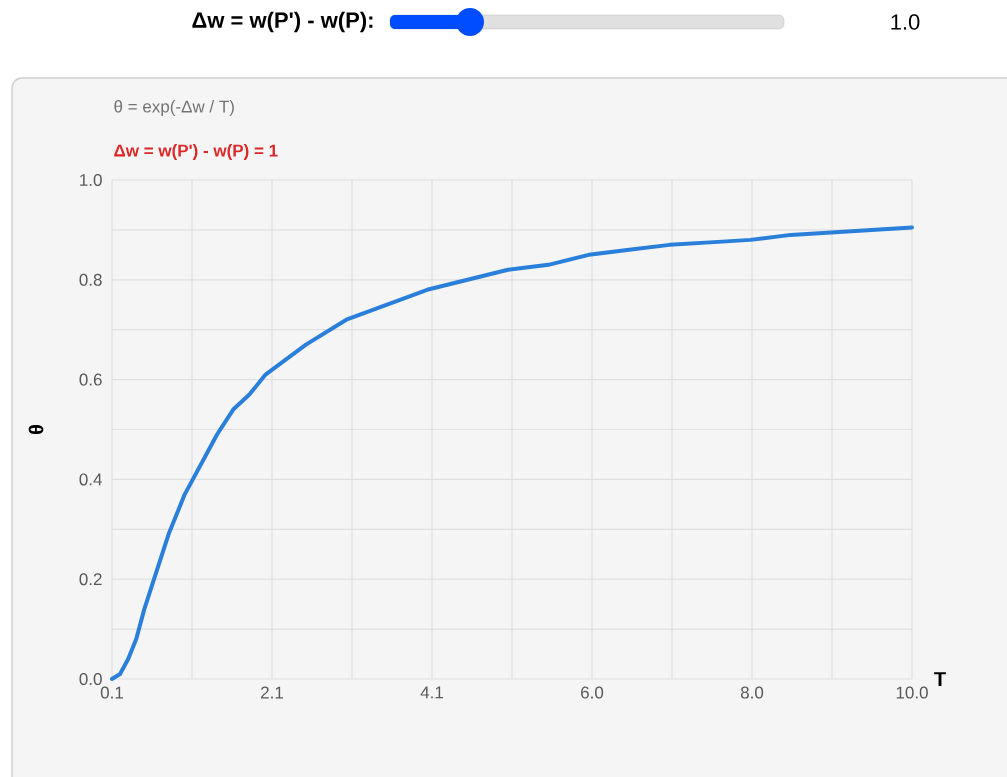 Image resolution: width=1007 pixels, height=777 pixels. Describe the element at coordinates (431, 692) in the screenshot. I see `x-tick-label: 4.1` at that location.